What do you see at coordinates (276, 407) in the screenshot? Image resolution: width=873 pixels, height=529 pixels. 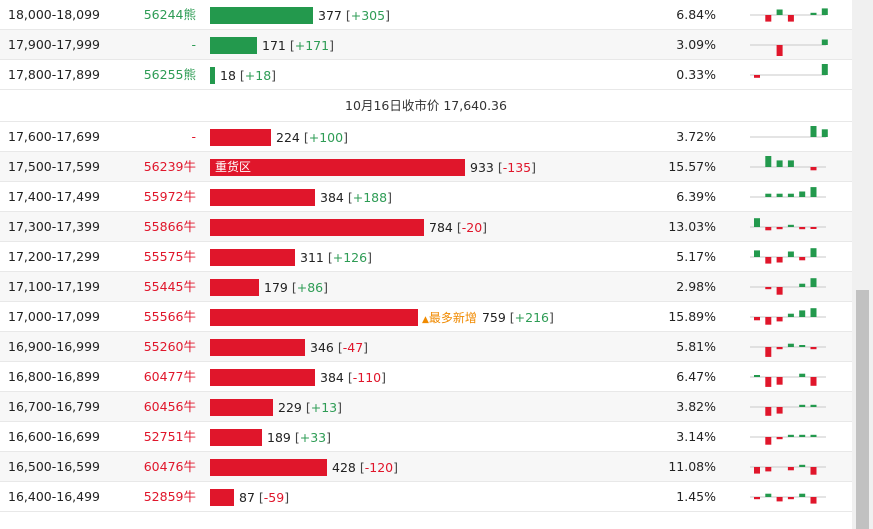 I see `bar-cell: 229 [+13]` at bounding box center [276, 407].